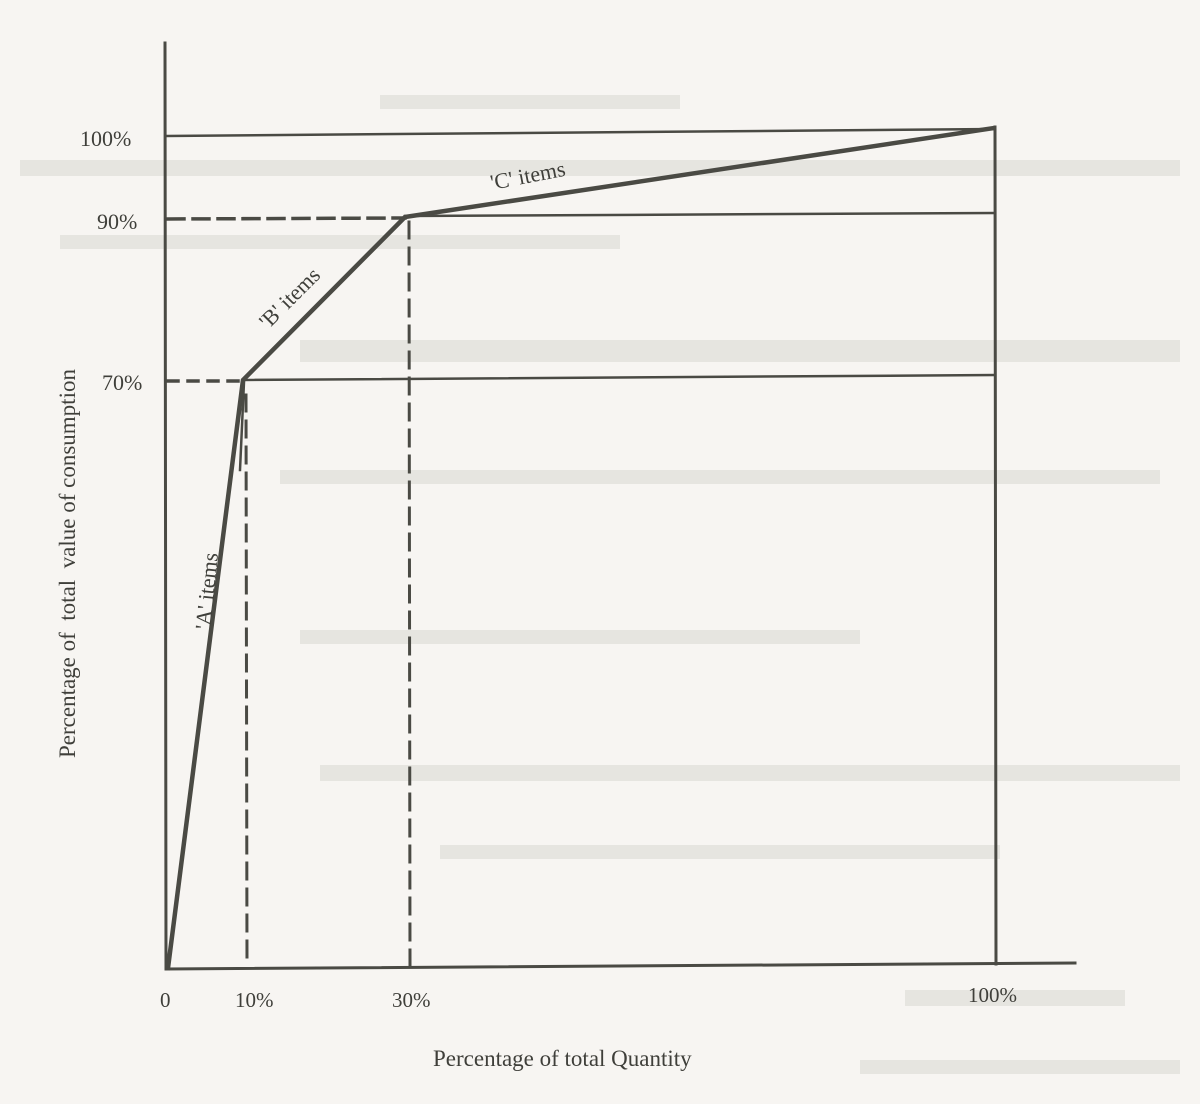  I want to click on b-items-label: 'B' items, so click(289, 297).